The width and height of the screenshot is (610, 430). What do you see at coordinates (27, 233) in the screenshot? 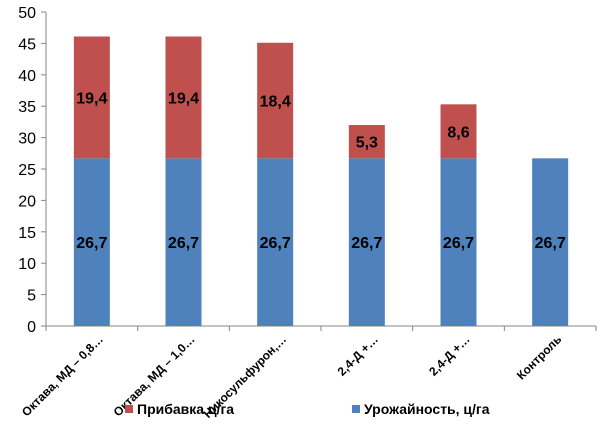
I see `y-tick-label: 15` at bounding box center [27, 233].